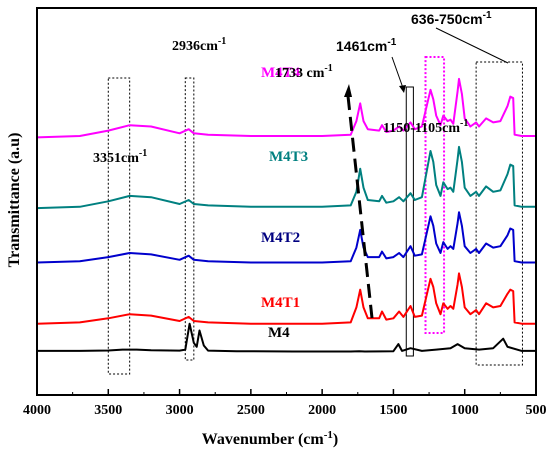 This screenshot has height=452, width=550. What do you see at coordinates (304, 72) in the screenshot?
I see `annotation-1733: 1733 cm-1` at bounding box center [304, 72].